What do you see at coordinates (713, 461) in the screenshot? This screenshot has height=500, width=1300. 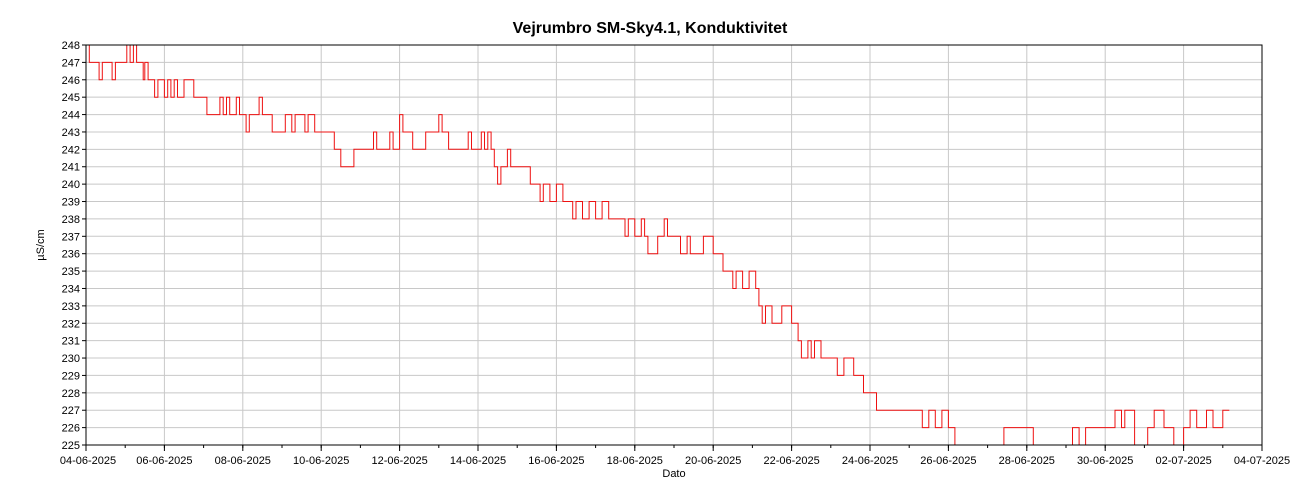 I see `x-tick-label: 20-06-2025` at bounding box center [713, 461].